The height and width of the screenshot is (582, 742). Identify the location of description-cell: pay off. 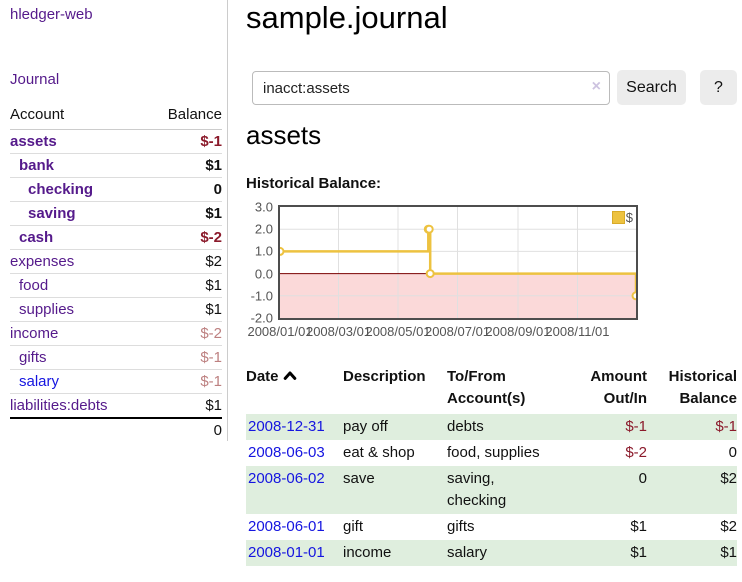
(365, 426).